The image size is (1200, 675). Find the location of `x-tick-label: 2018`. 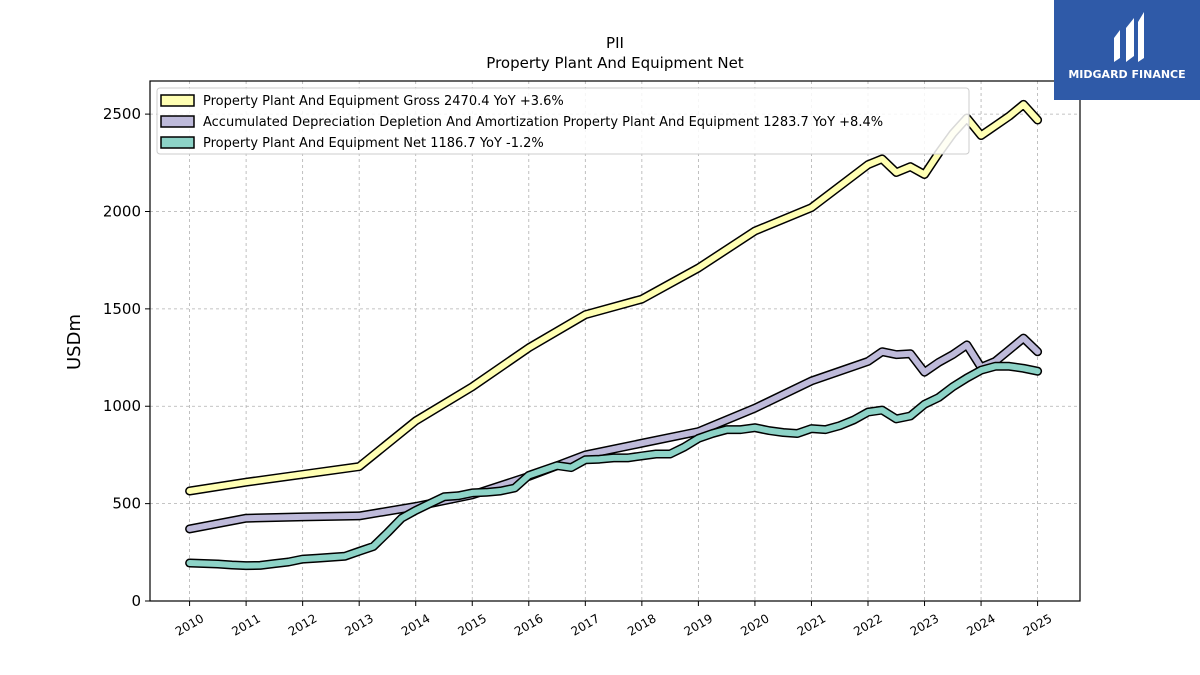

x-tick-label: 2018 is located at coordinates (641, 624).